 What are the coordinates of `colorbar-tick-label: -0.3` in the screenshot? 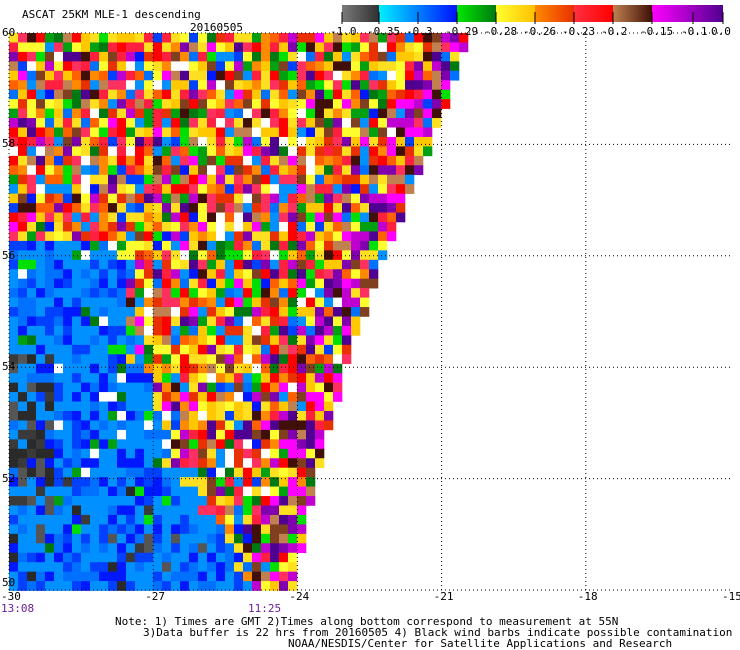 It's located at (419, 31).